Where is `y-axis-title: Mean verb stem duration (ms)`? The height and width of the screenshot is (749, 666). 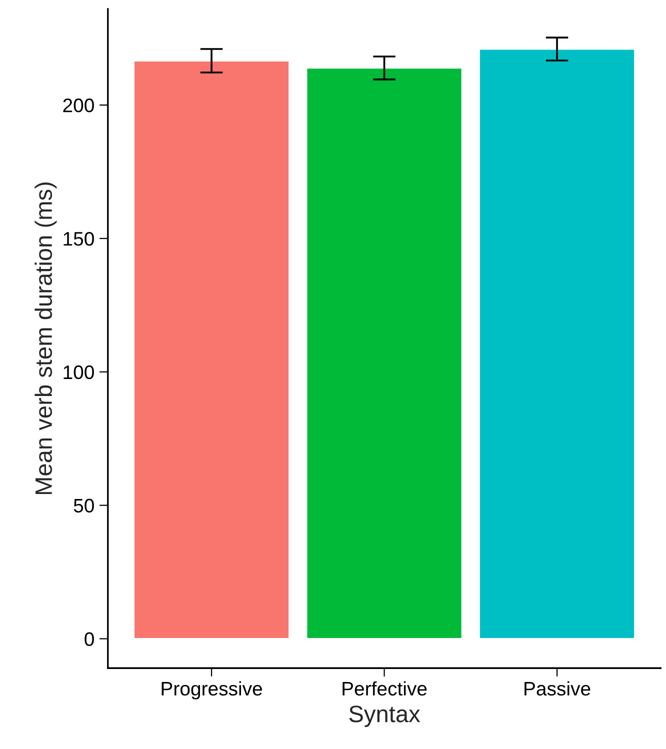 y-axis-title: Mean verb stem duration (ms) is located at coordinates (45, 338).